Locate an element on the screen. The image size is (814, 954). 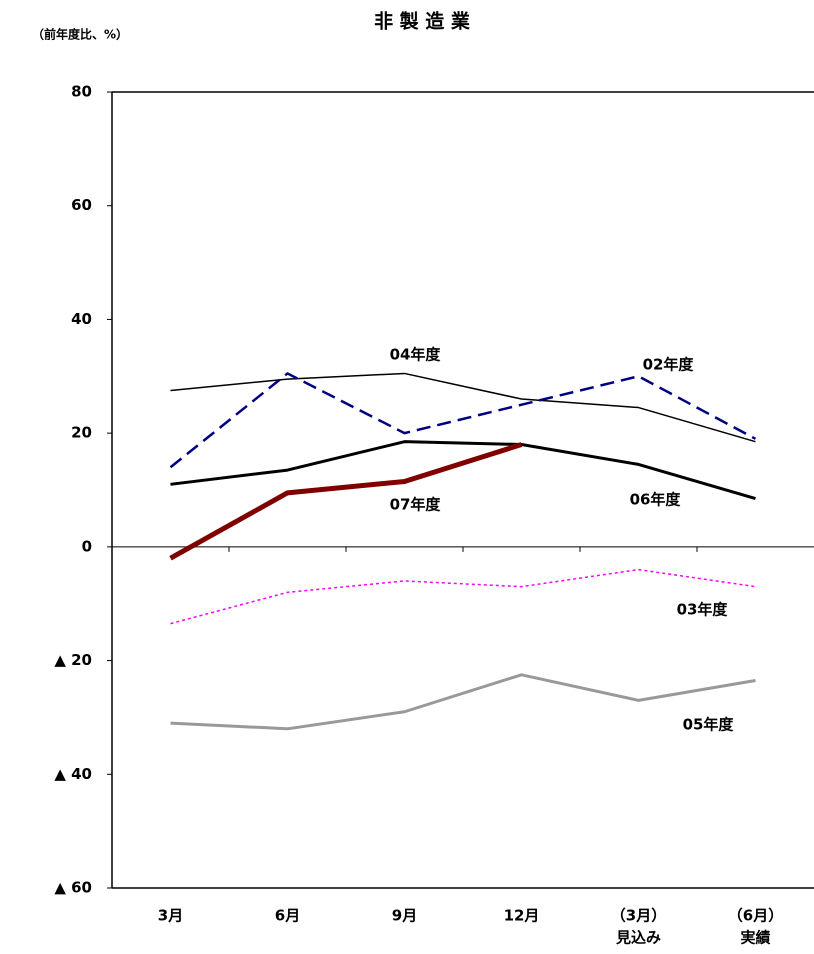
series-label: 02年度 is located at coordinates (669, 365).